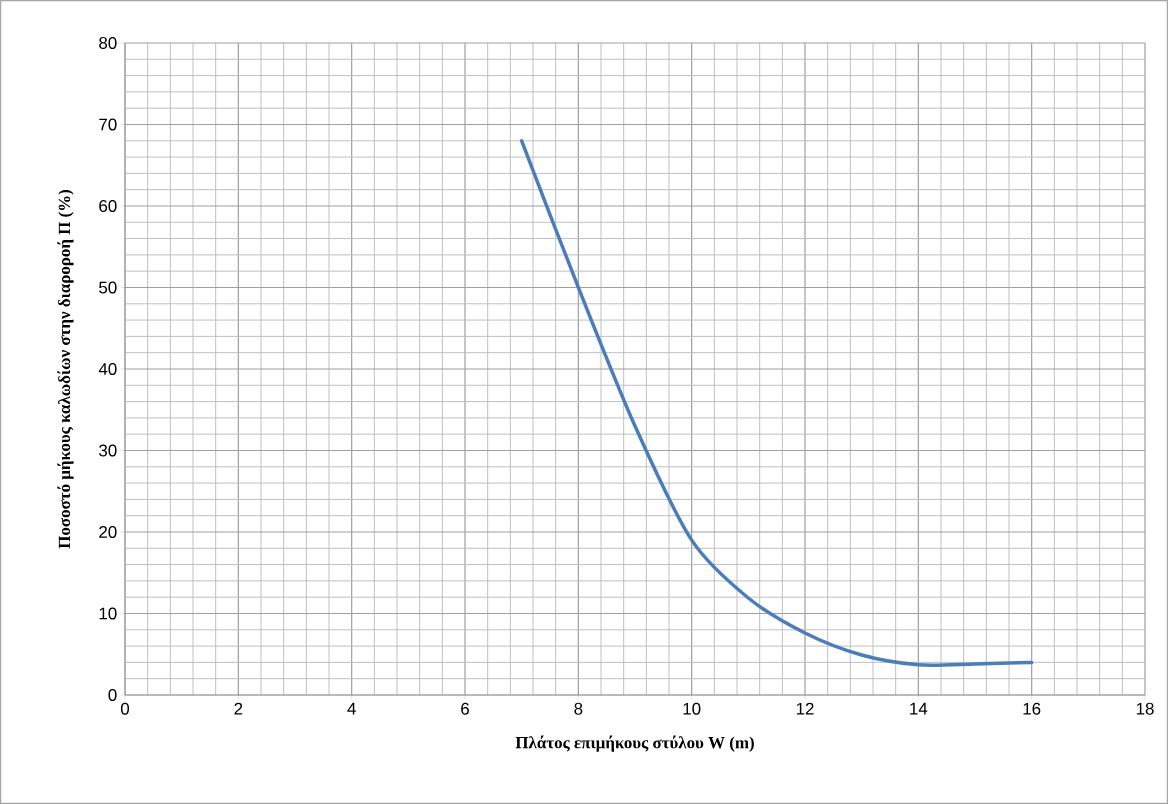 The width and height of the screenshot is (1168, 804). Describe the element at coordinates (108, 531) in the screenshot. I see `y-tick-label: 20` at that location.